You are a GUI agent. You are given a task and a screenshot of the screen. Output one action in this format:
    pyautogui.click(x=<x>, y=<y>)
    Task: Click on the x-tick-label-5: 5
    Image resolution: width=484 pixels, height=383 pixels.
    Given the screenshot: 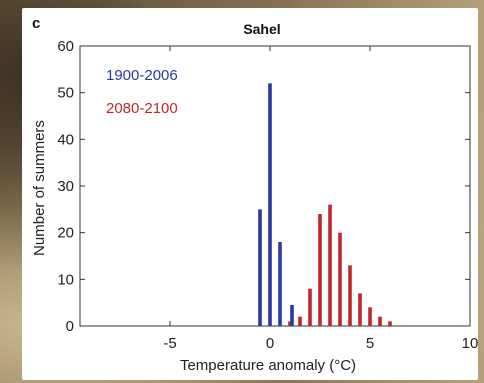 What is the action you would take?
    pyautogui.click(x=370, y=343)
    